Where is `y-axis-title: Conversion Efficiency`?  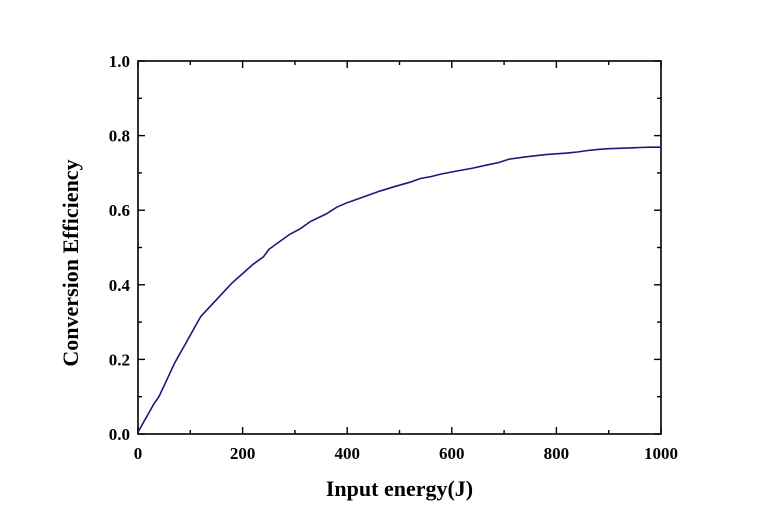
y-axis-title: Conversion Efficiency is located at coordinates (70, 262).